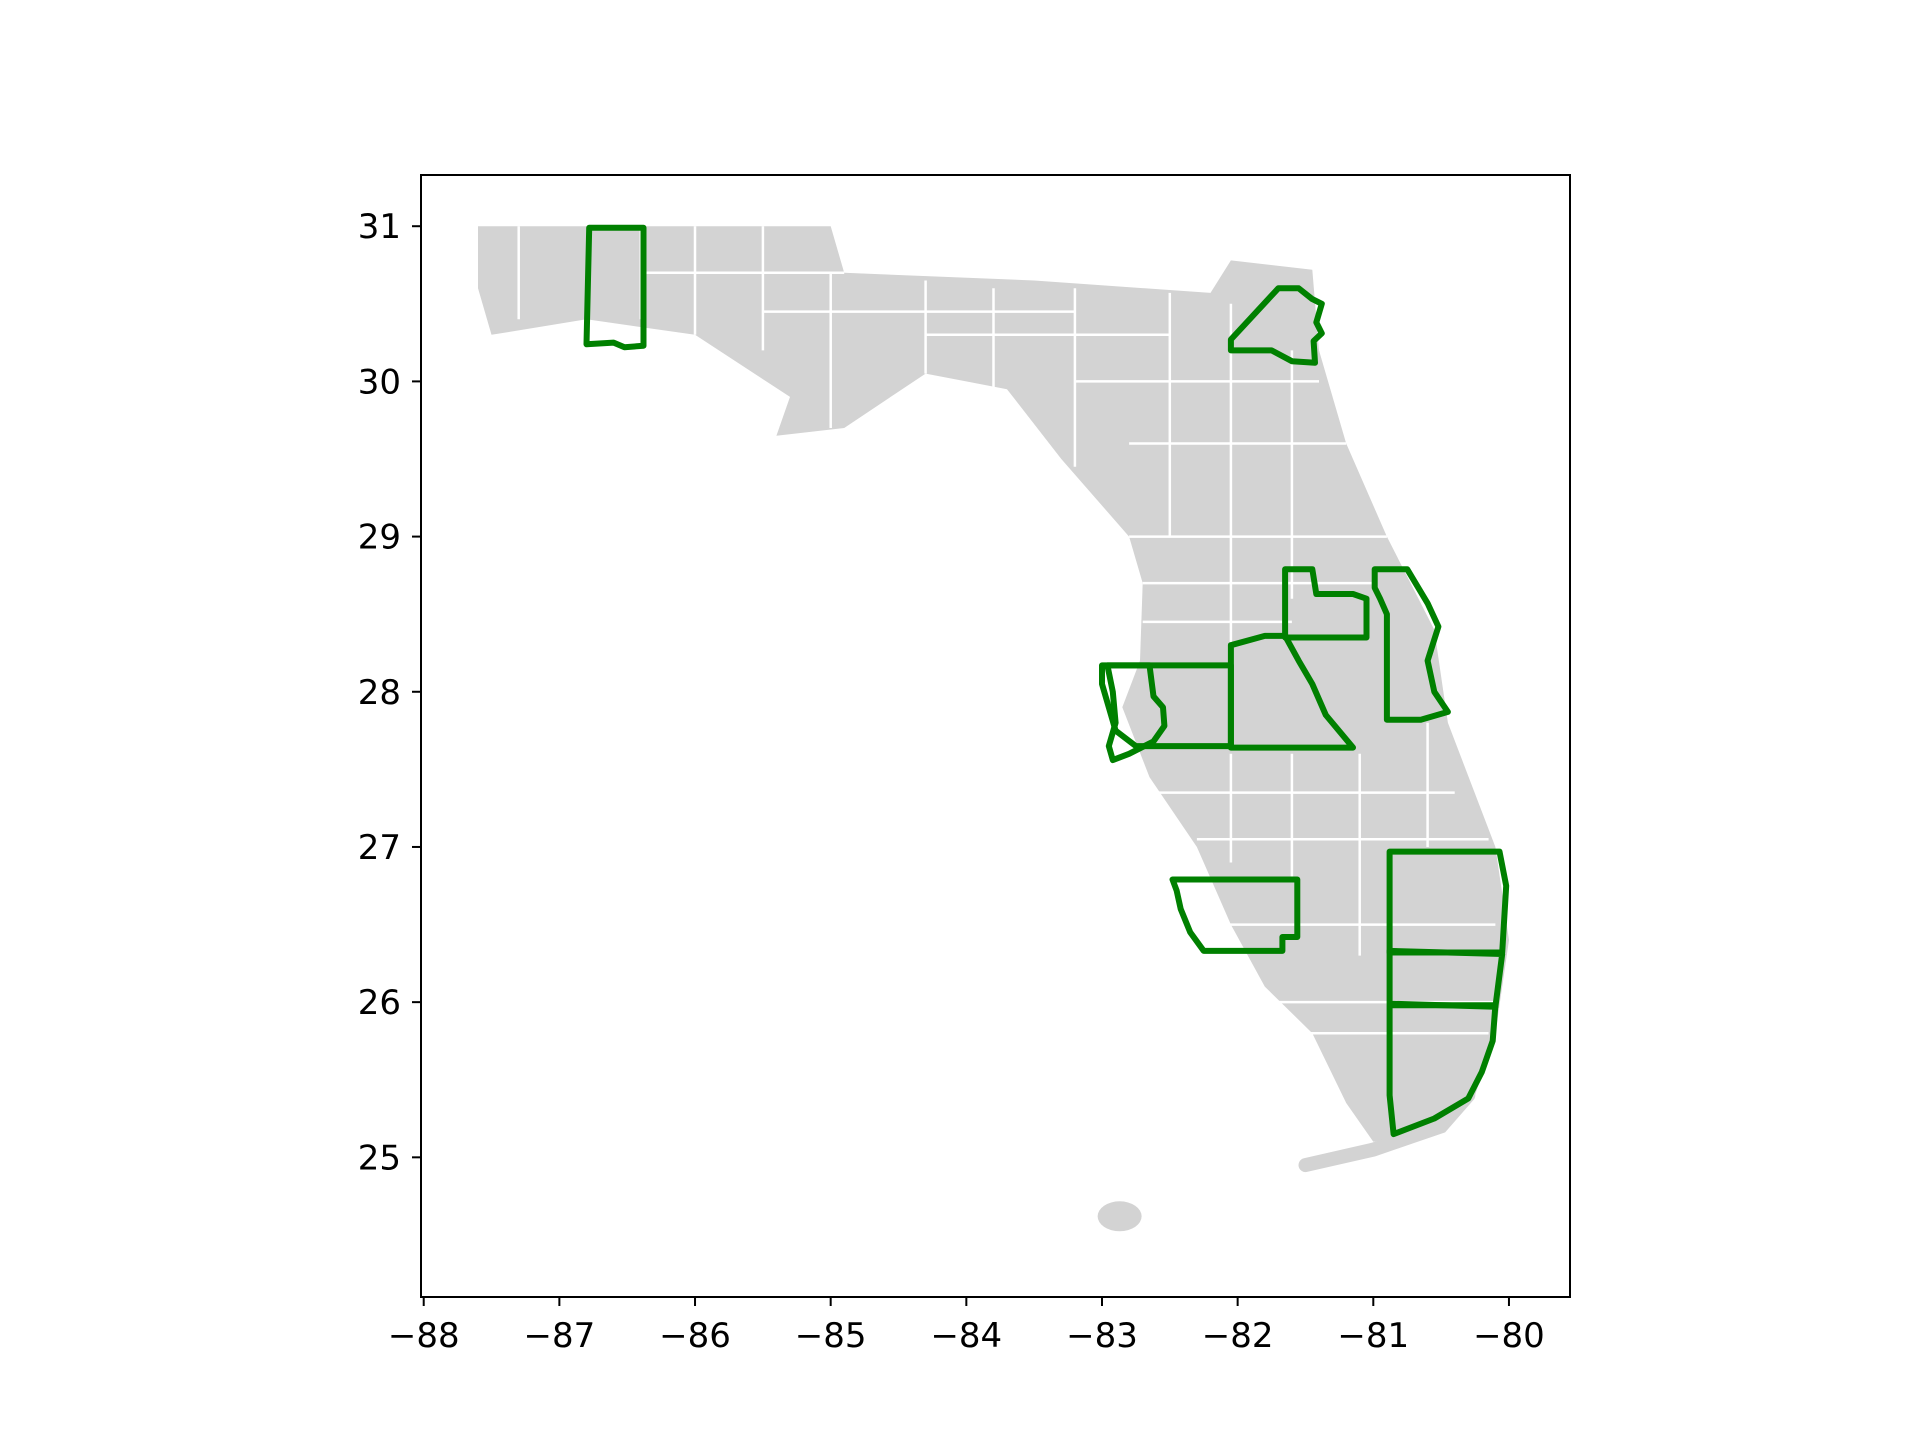 This screenshot has height=1440, width=1920. What do you see at coordinates (831, 1336) in the screenshot?
I see `x-tick-label: −85` at bounding box center [831, 1336].